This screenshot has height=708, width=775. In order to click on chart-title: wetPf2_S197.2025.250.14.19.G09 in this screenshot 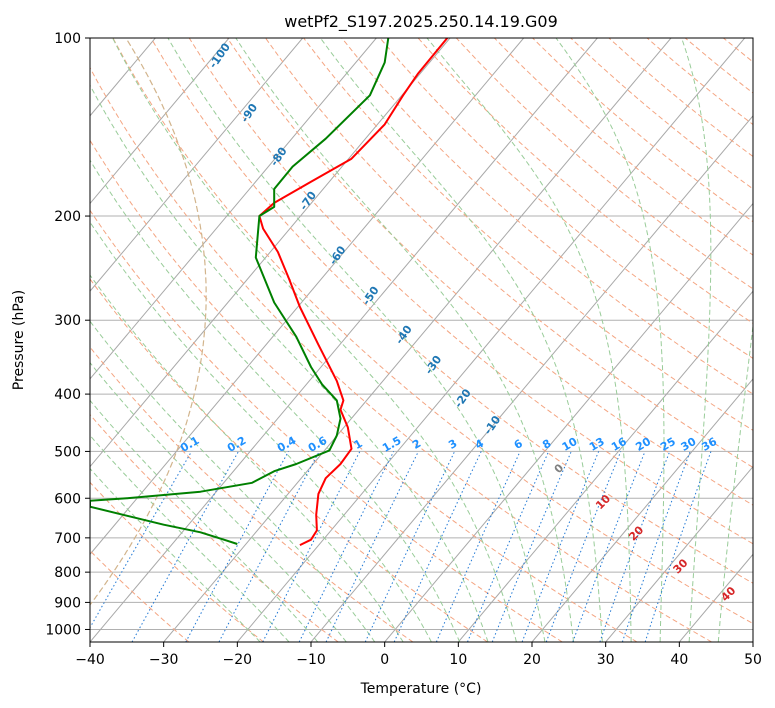, I will do `click(421, 22)`.